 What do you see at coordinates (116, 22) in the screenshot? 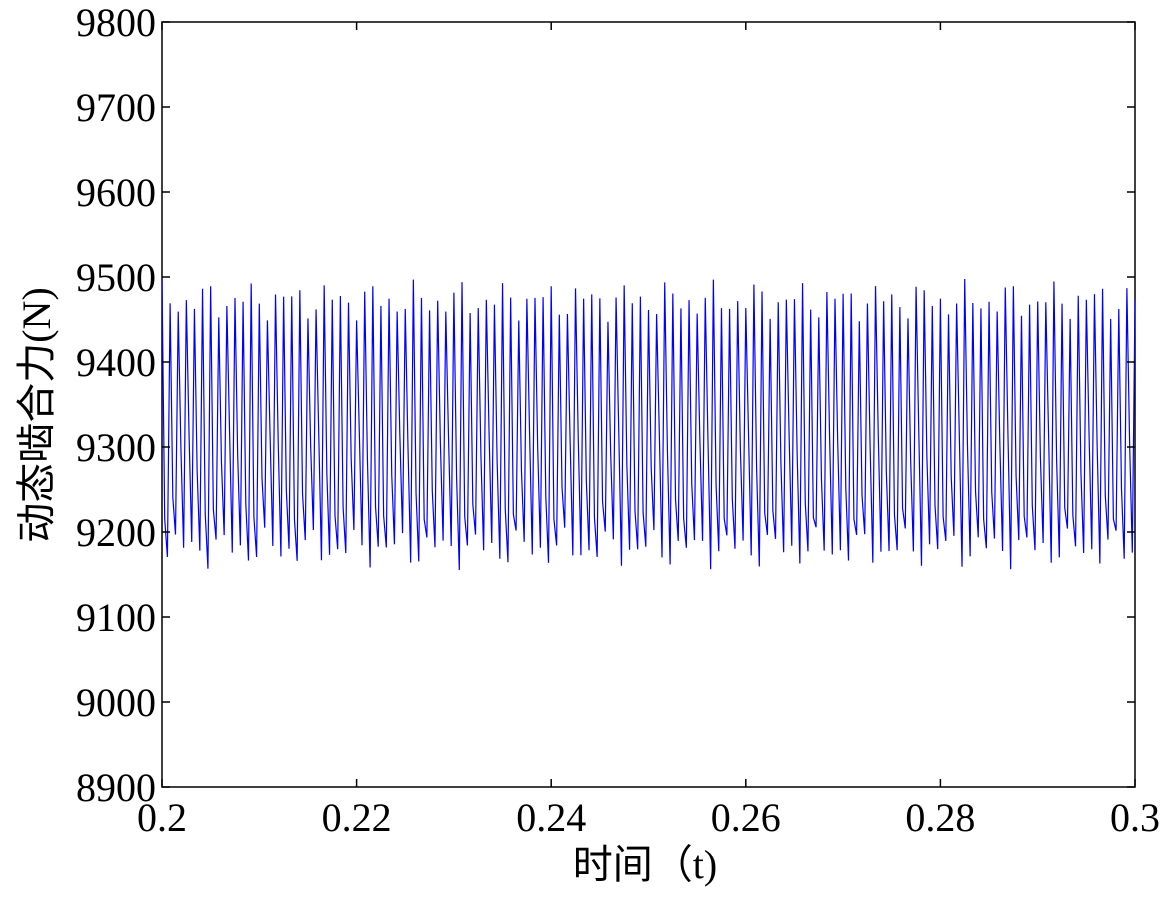
I see `y-tick-label: 9800` at bounding box center [116, 22].